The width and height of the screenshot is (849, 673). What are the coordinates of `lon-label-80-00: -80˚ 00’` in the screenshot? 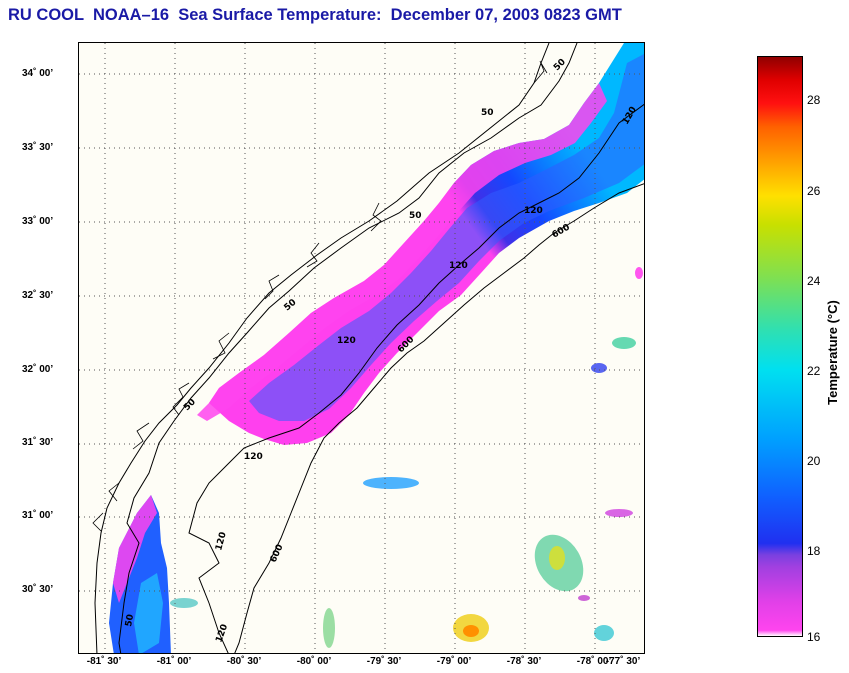 It's located at (314, 661).